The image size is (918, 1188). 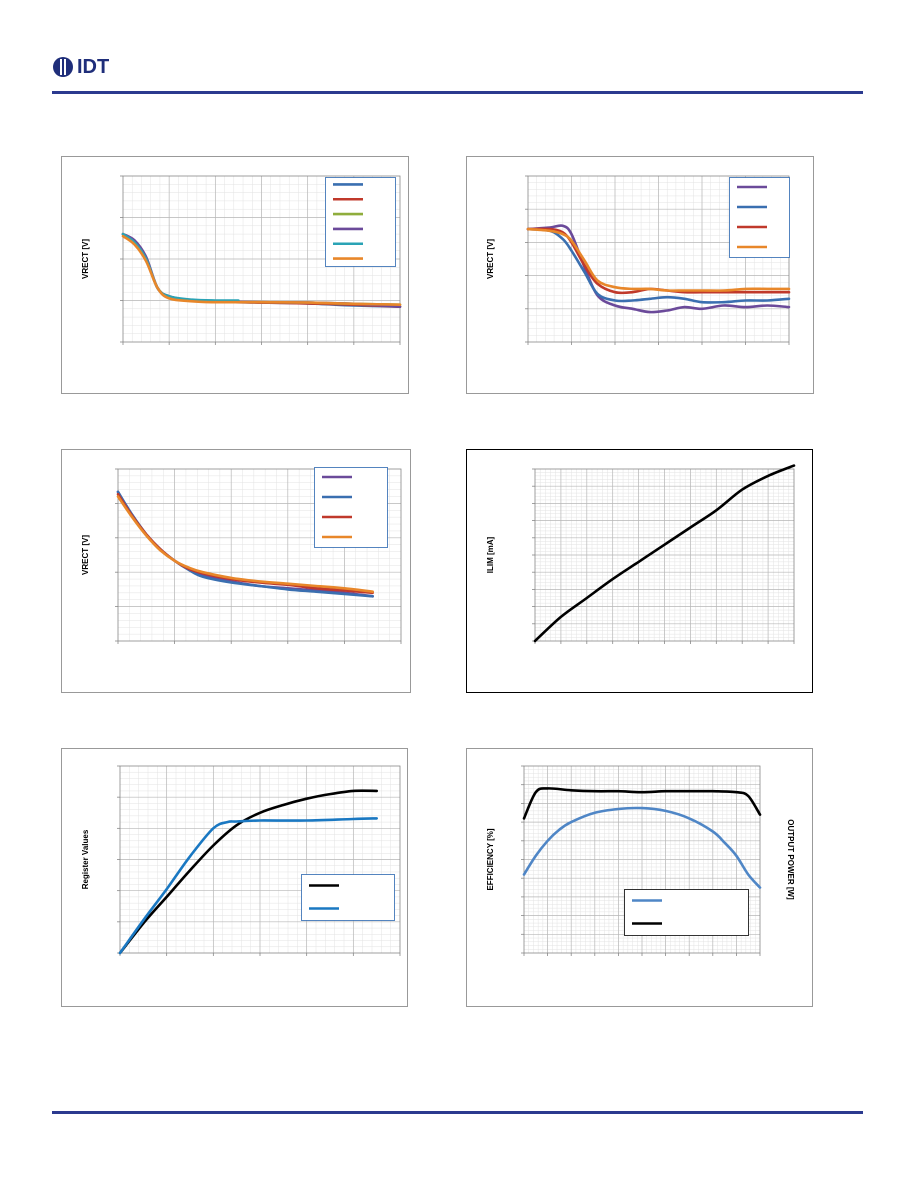 I want to click on logo-text: IDT, so click(x=93, y=67).